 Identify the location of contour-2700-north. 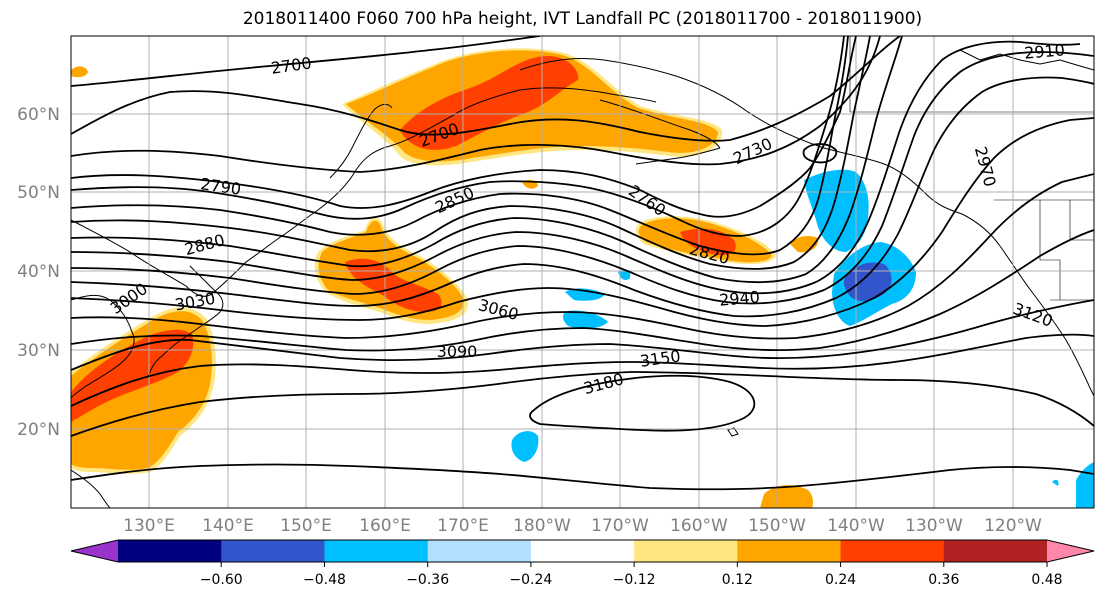
(306, 61).